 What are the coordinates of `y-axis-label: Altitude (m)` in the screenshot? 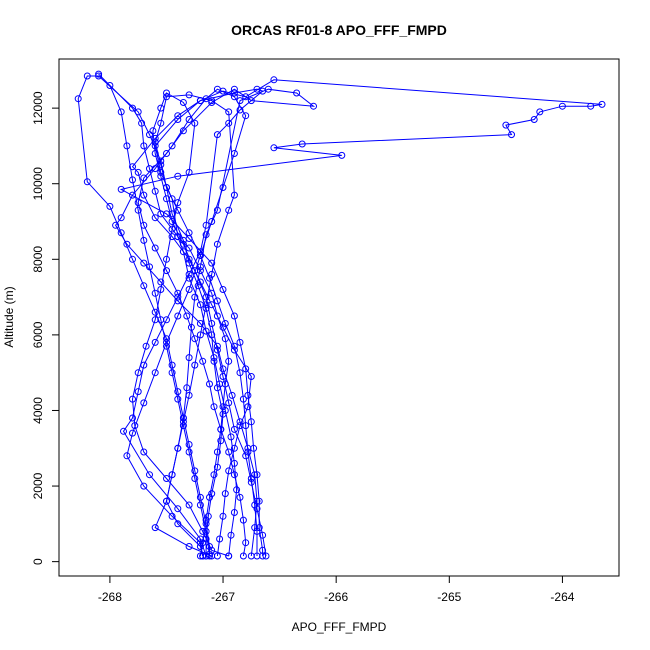 It's located at (9, 316).